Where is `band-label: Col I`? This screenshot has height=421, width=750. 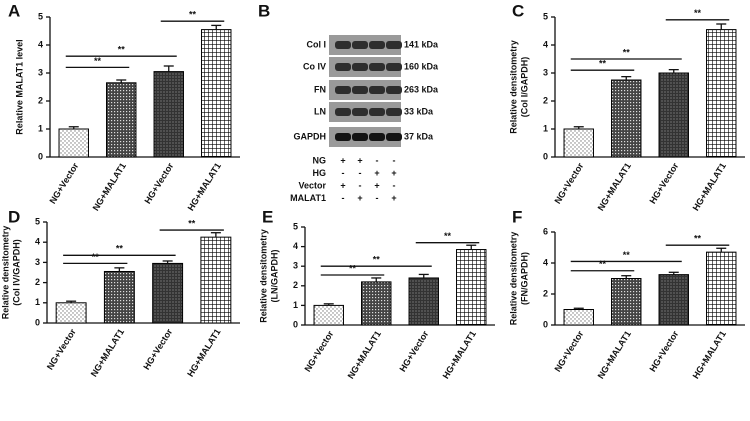 band-label: Col I is located at coordinates (317, 44).